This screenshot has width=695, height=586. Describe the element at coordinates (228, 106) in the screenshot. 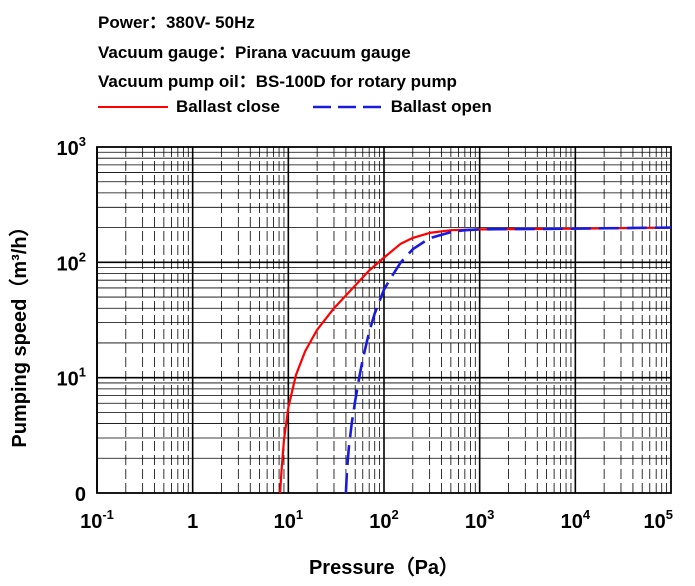

I see `legend-label-ballast-close: Ballast close` at that location.